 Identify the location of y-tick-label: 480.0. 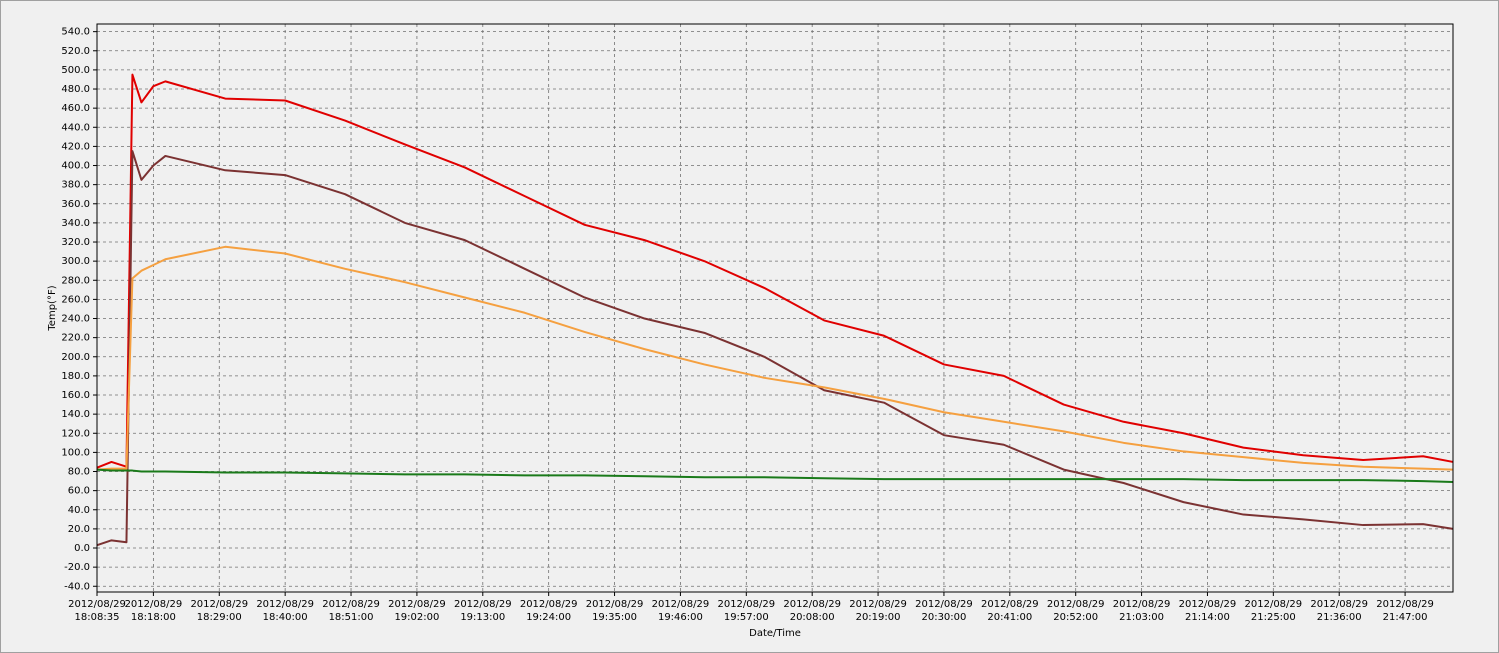
(75, 89).